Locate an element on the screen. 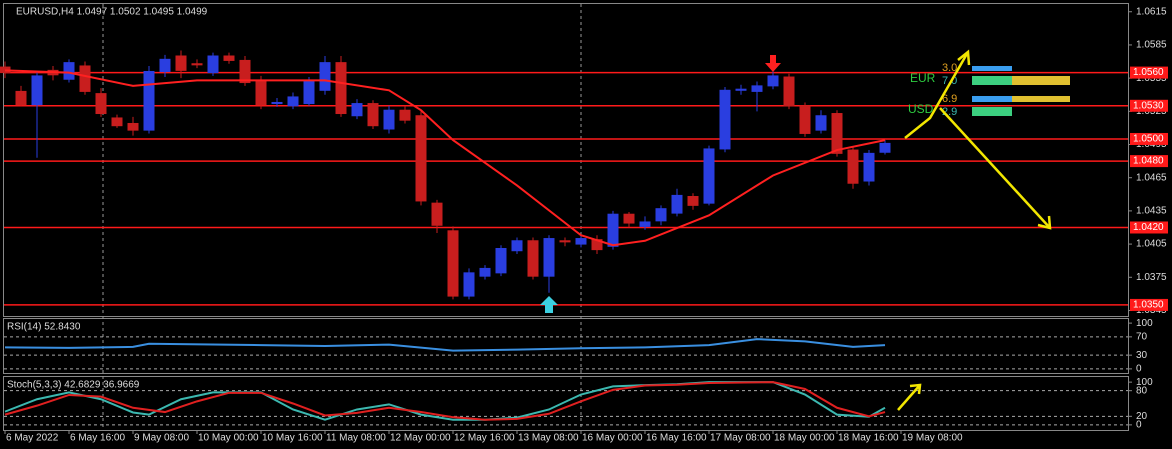 This screenshot has width=1172, height=449. level-label: 1.0480 is located at coordinates (1148, 161).